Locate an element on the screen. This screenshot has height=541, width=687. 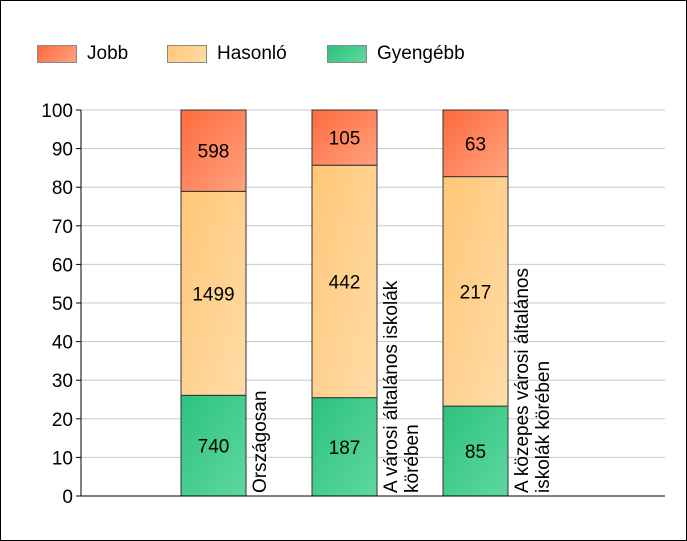
category-label-1: Országosan is located at coordinates (260, 442).